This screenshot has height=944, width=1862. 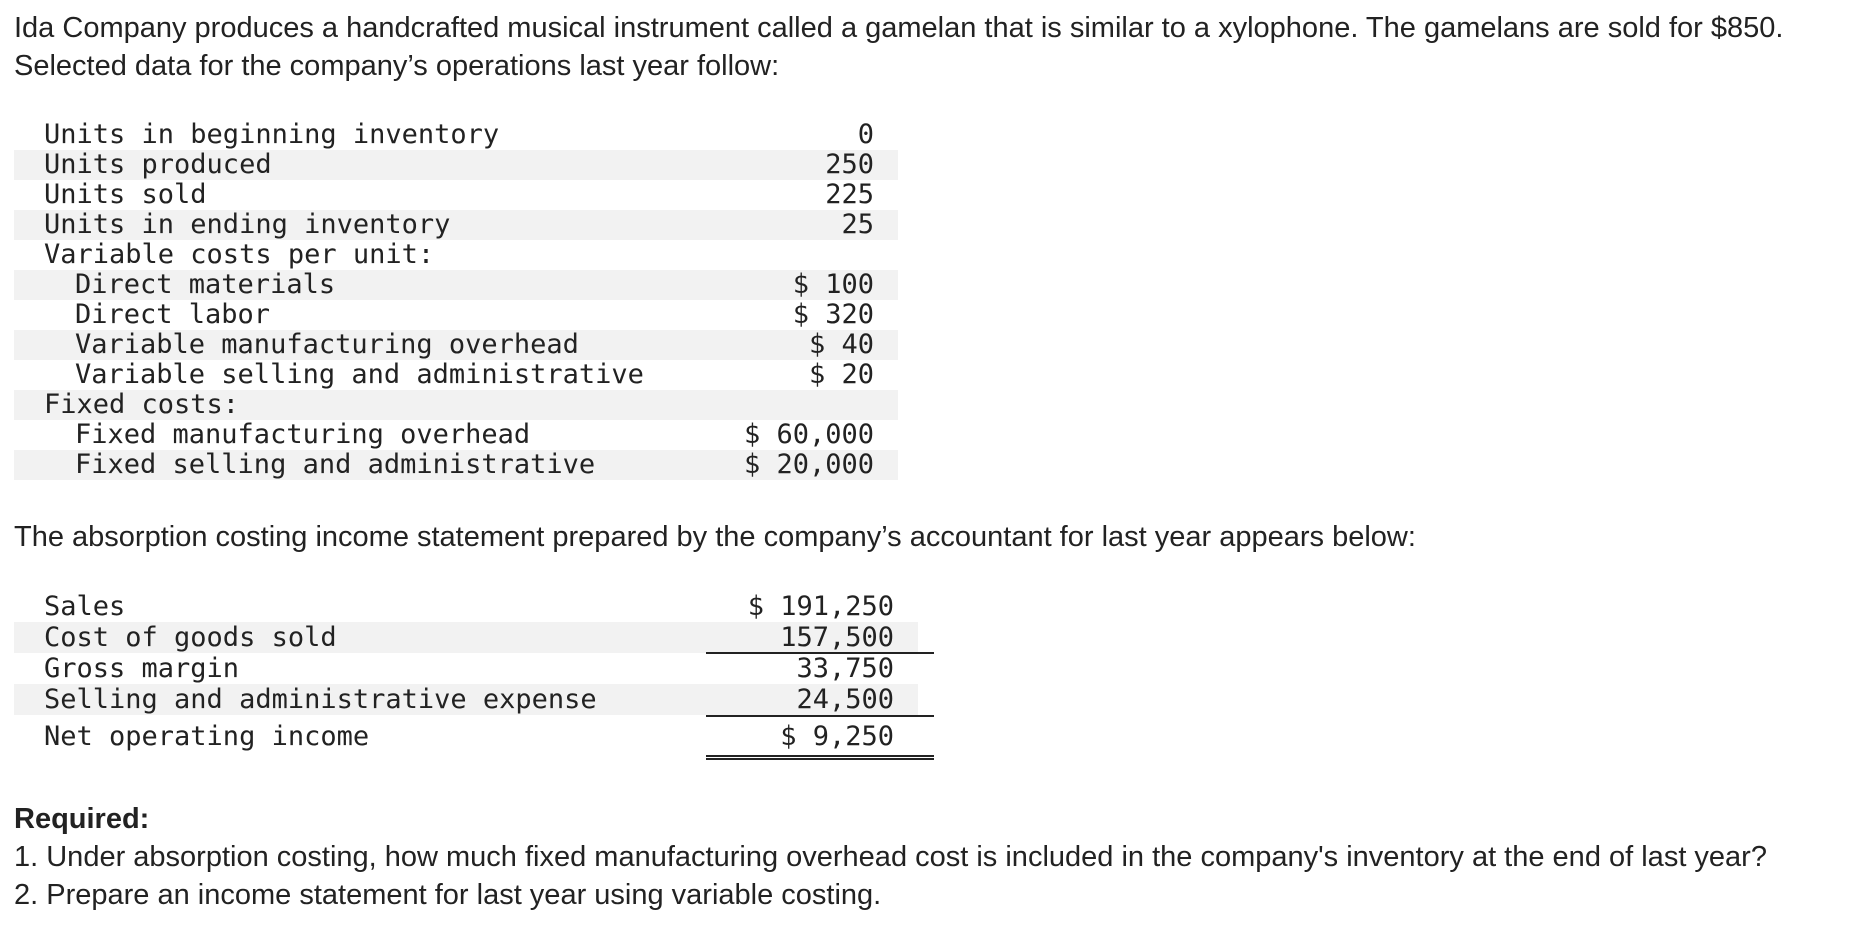 I want to click on table-row: Fixed costs:, so click(x=456, y=405).